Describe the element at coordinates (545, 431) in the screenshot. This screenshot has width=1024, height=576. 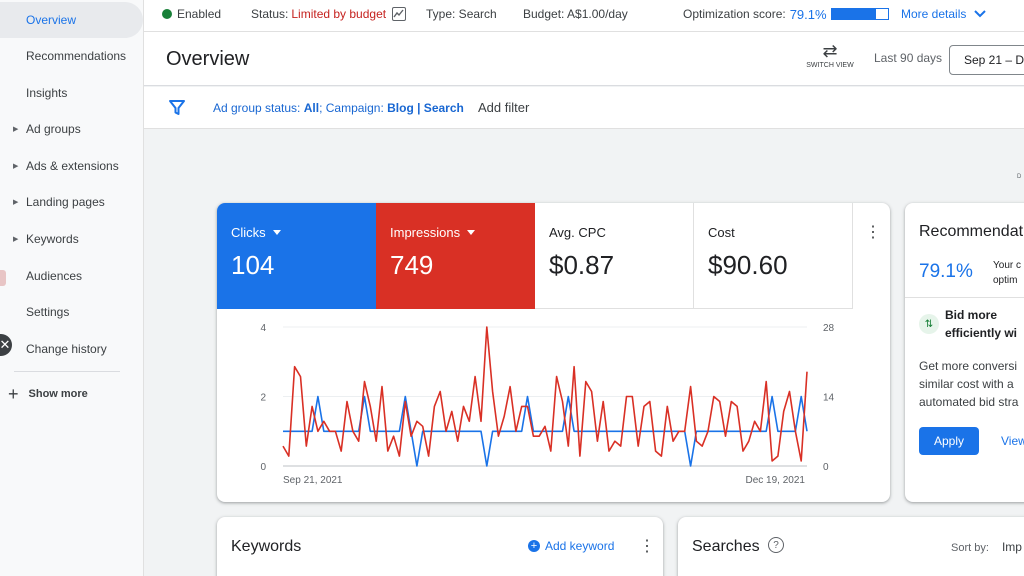
I see `series-line-clicks` at that location.